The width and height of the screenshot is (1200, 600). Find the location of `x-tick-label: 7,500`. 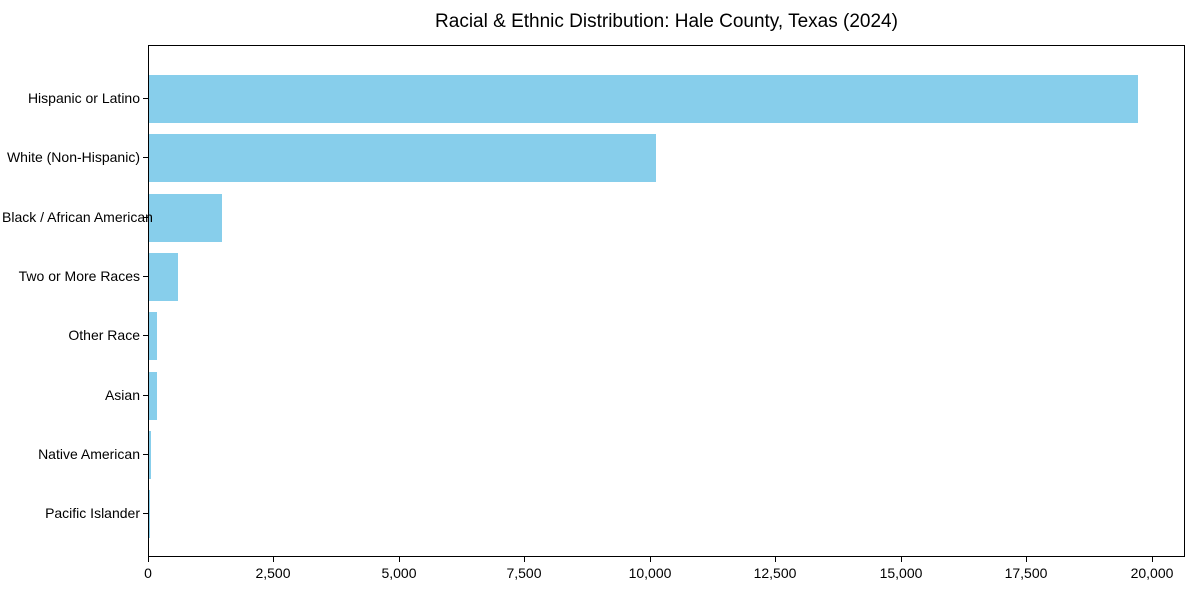

x-tick-label: 7,500 is located at coordinates (524, 573).